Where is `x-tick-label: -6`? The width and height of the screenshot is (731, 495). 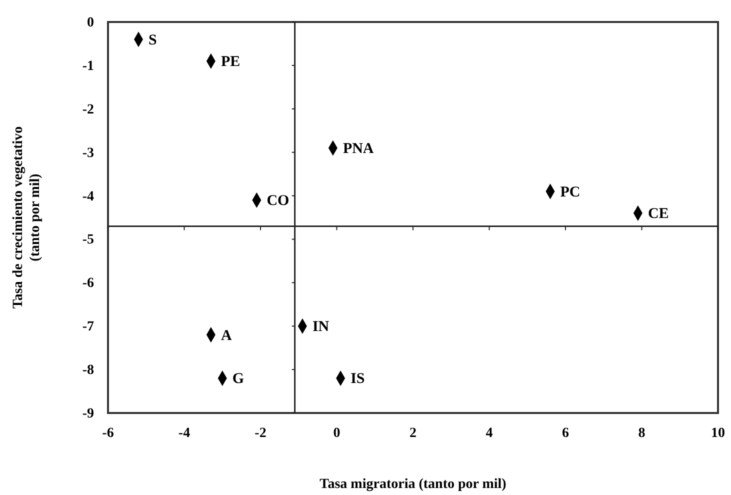
x-tick-label: -6 is located at coordinates (108, 433).